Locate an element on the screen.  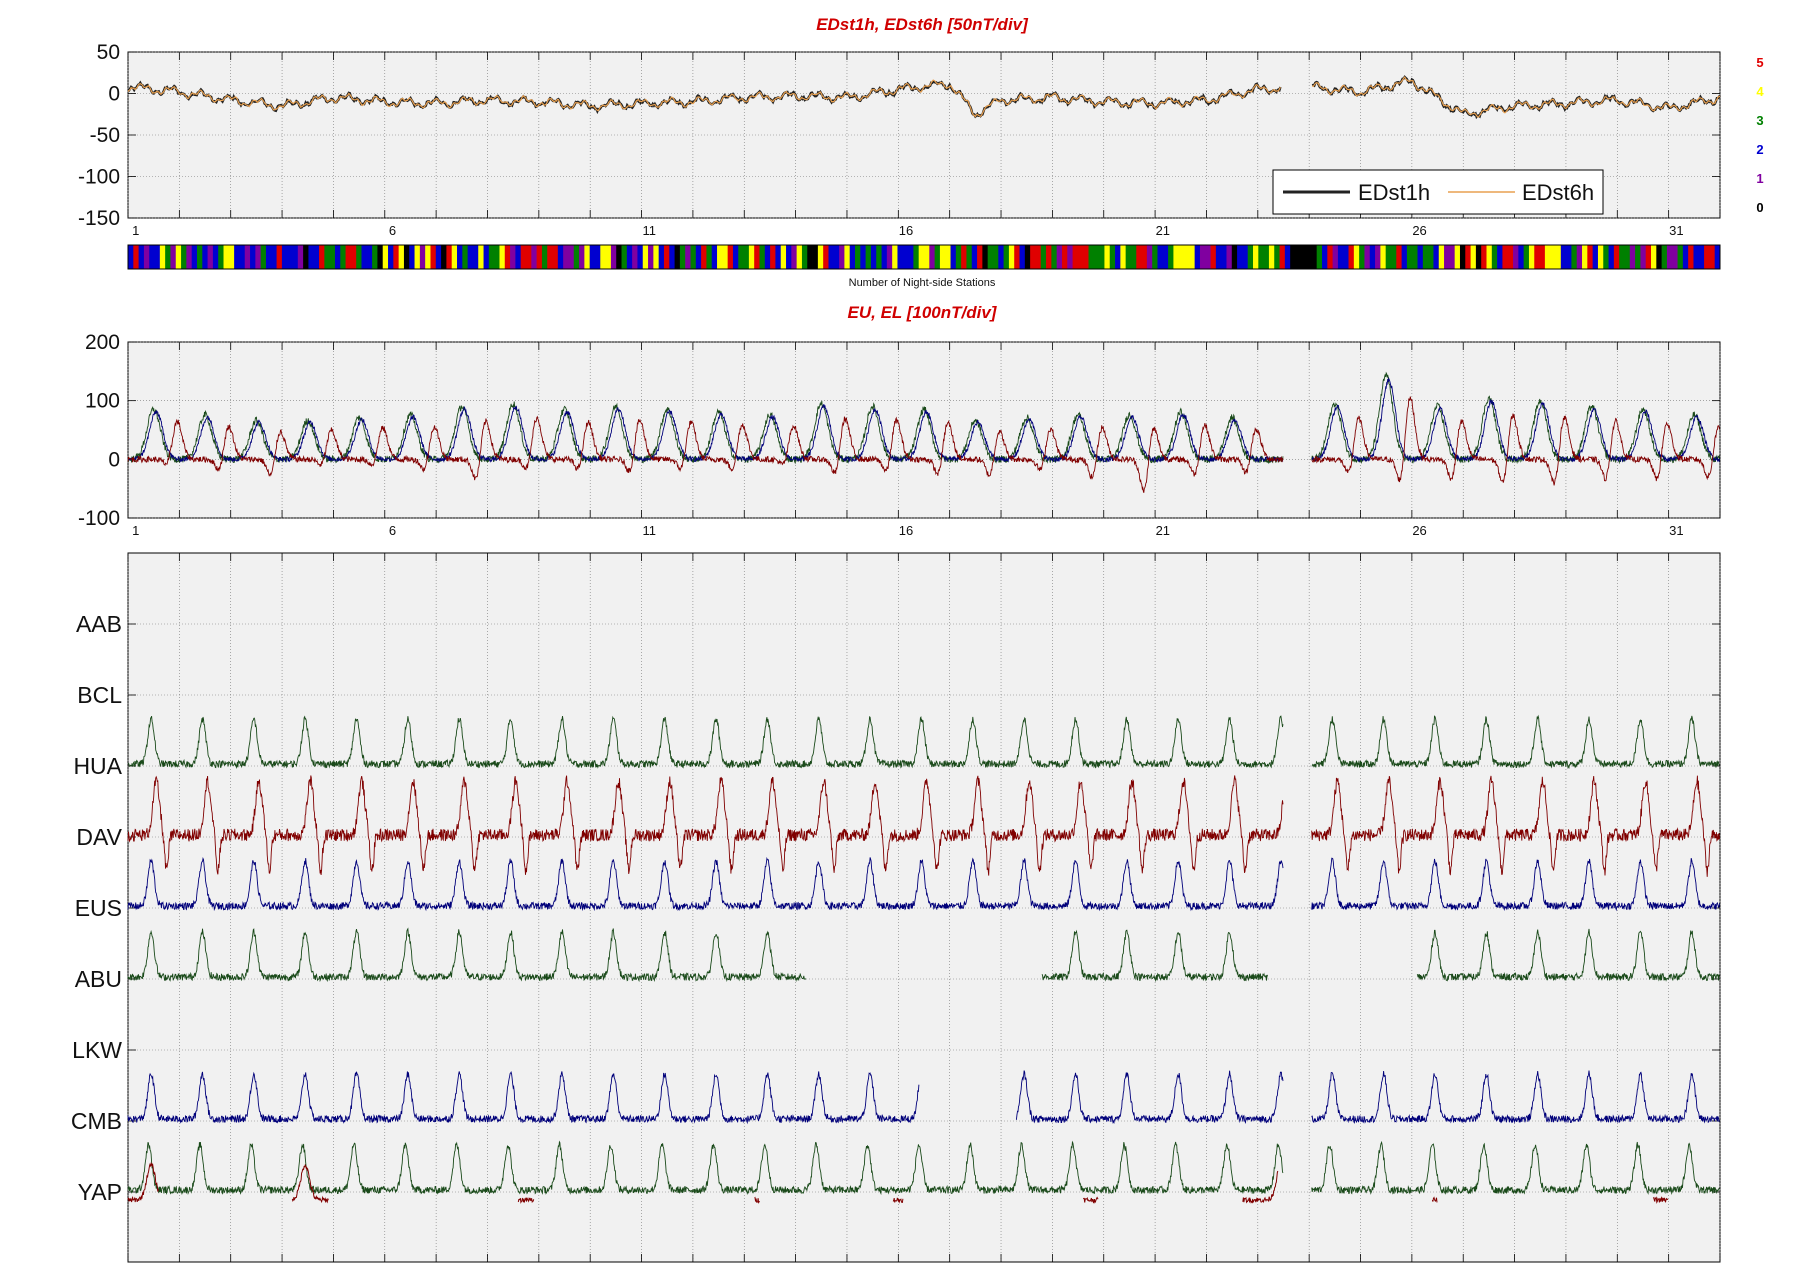
strip-frame is located at coordinates (924, 257).